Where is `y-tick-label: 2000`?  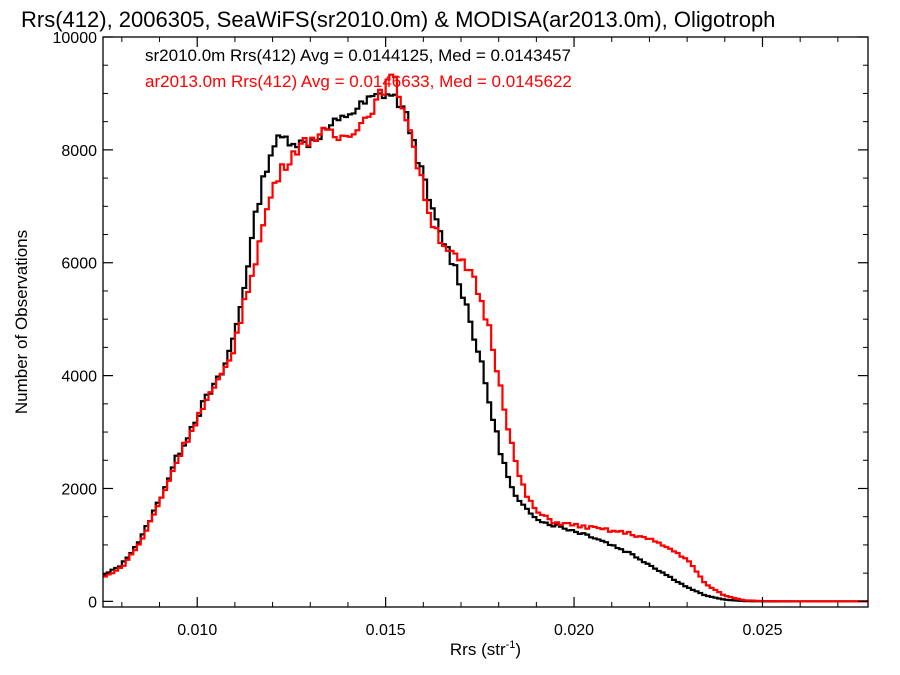 y-tick-label: 2000 is located at coordinates (79, 489).